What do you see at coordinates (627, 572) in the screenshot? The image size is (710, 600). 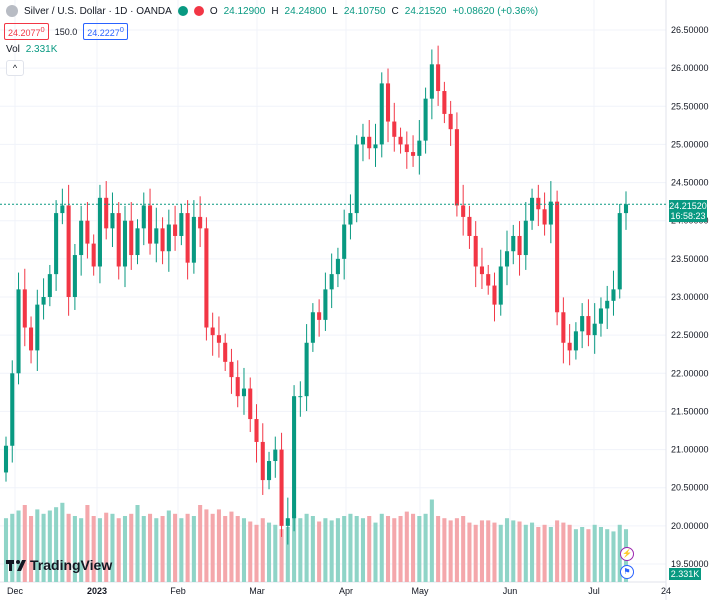 I see `flag-icon: ⚑` at bounding box center [627, 572].